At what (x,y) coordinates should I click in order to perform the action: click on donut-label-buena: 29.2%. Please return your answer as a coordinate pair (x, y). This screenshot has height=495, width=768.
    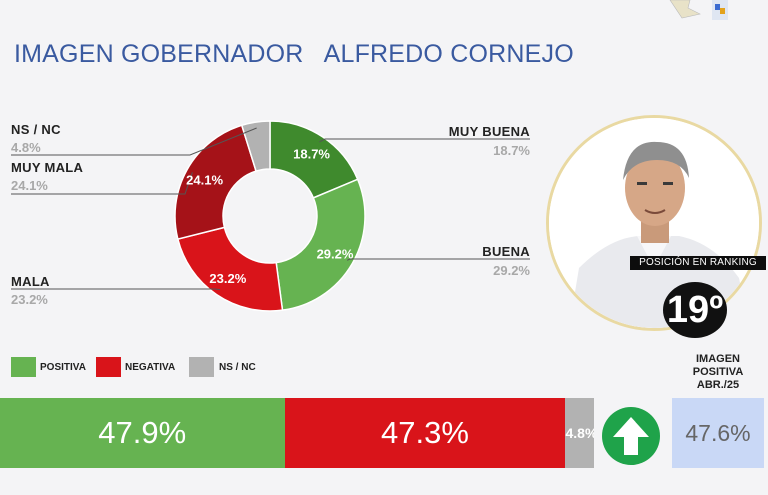
    Looking at the image, I should click on (335, 253).